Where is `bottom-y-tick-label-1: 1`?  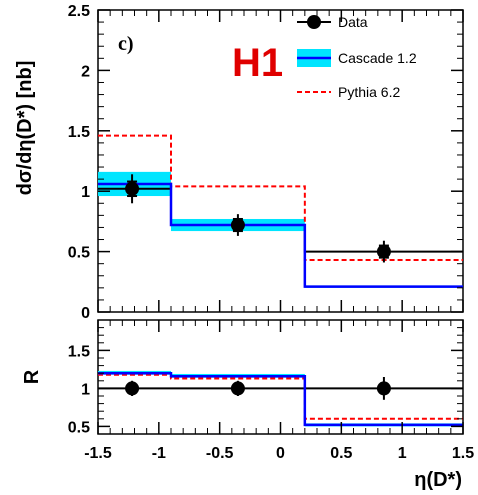
bottom-y-tick-label-1: 1 is located at coordinates (85, 389).